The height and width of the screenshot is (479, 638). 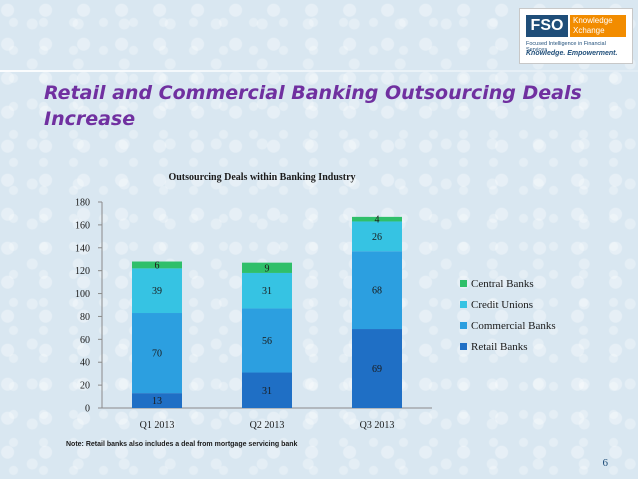 I want to click on logo-tagline: Knowledge. Empowerment., so click(x=572, y=53).